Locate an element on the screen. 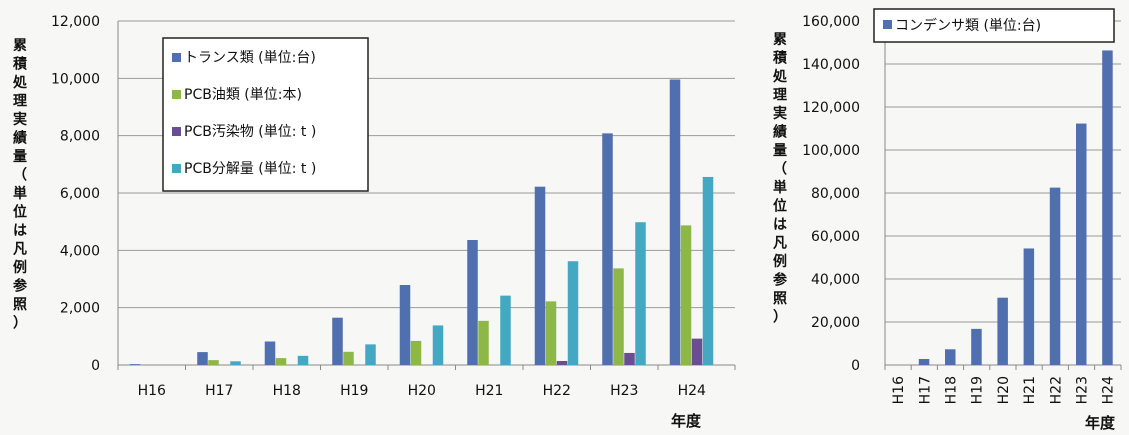  bar-h24-s2 is located at coordinates (686, 295).